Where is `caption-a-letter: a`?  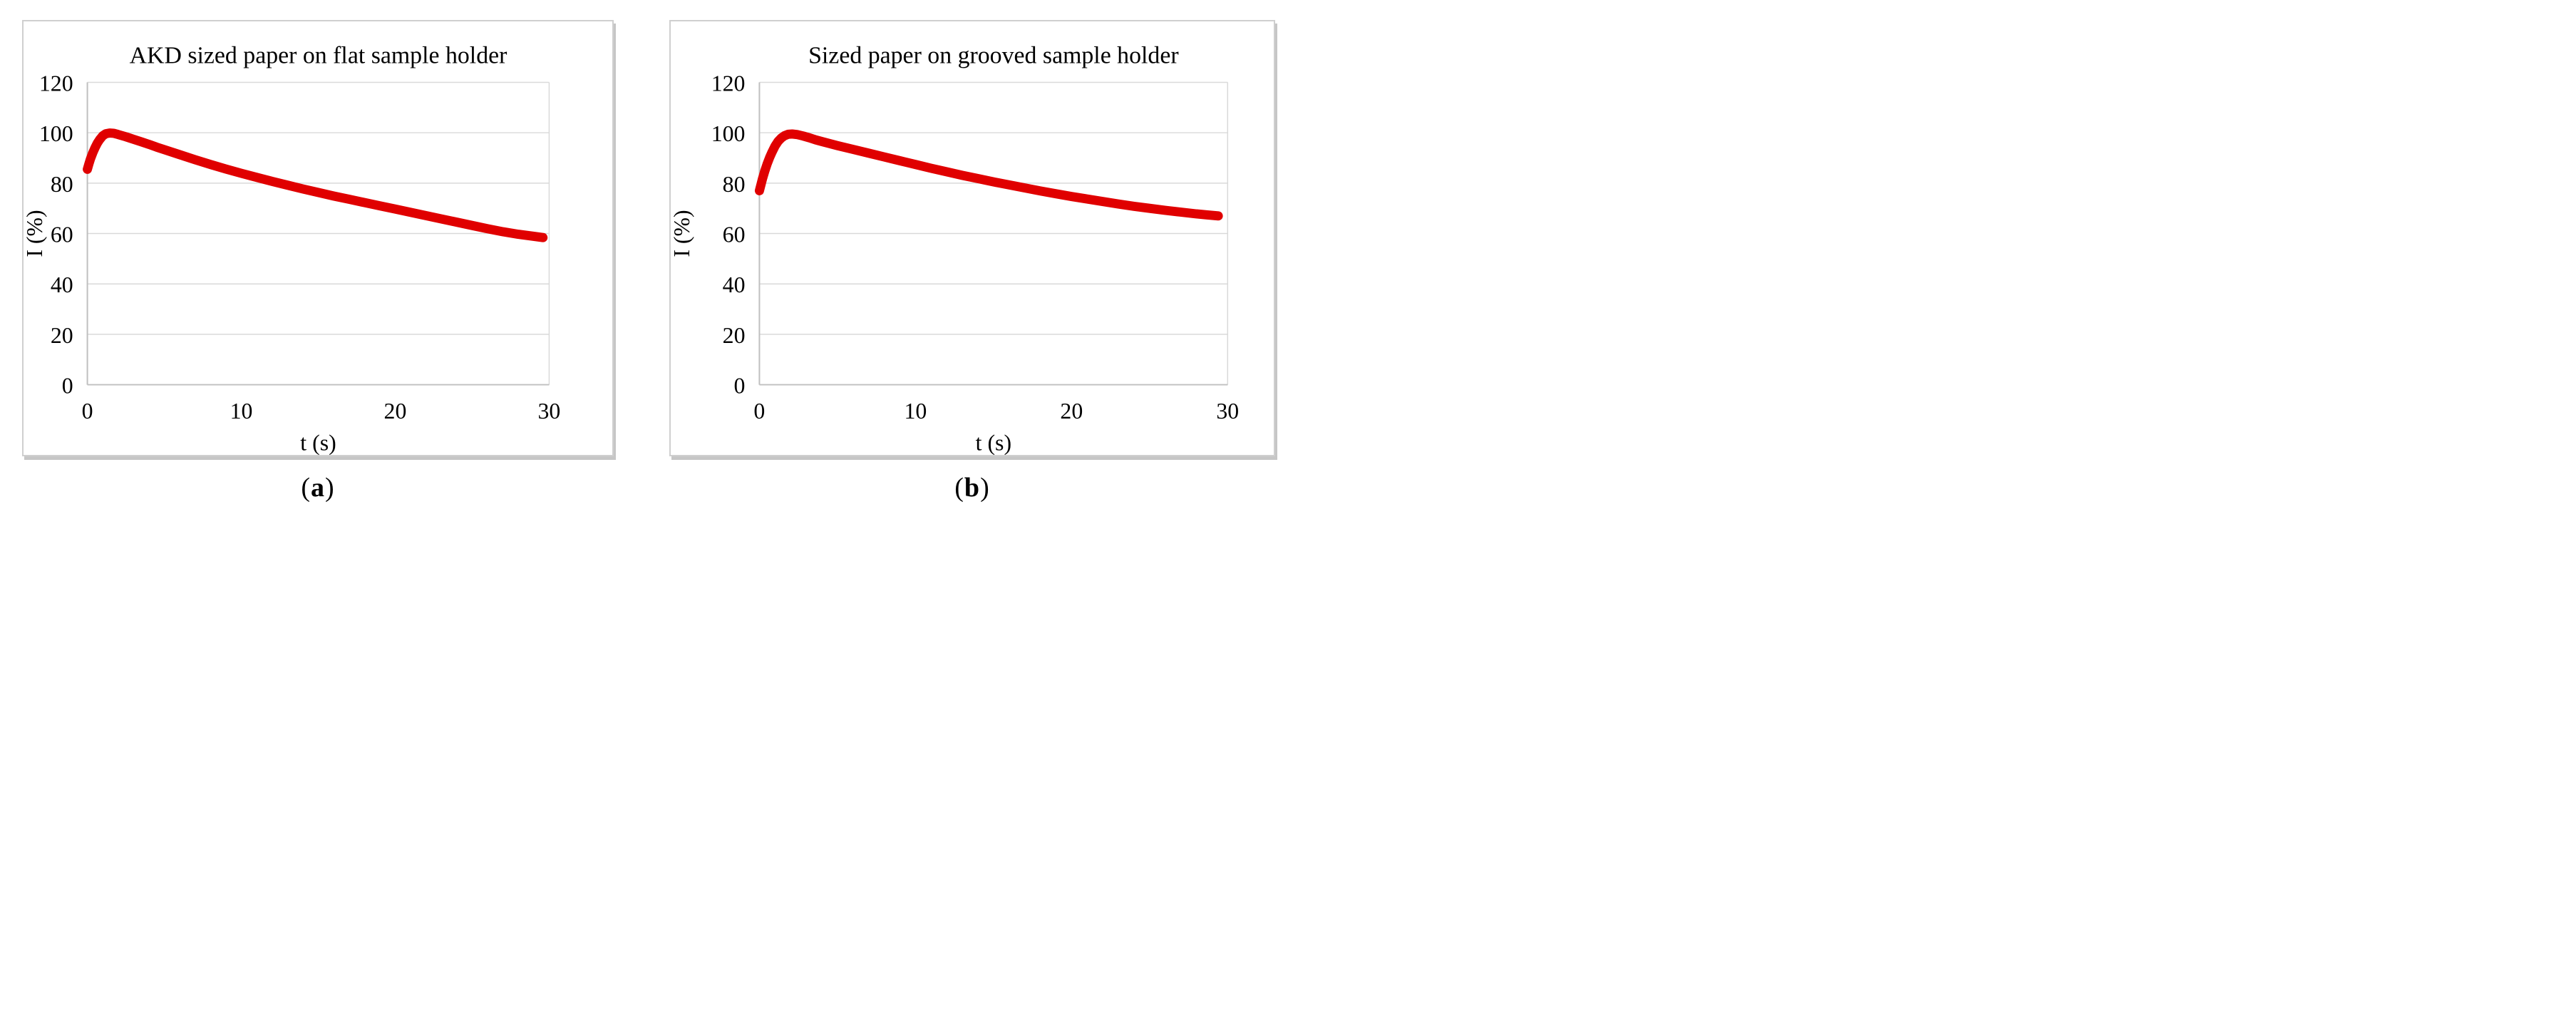 caption-a-letter: a is located at coordinates (318, 488).